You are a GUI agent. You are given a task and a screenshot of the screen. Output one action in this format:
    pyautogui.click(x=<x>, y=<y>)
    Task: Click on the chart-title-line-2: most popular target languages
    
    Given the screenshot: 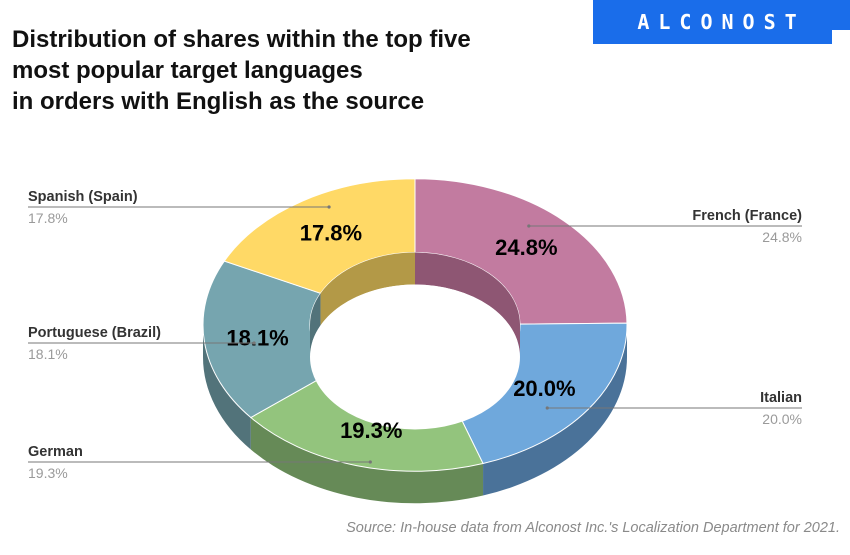 What is the action you would take?
    pyautogui.click(x=187, y=70)
    